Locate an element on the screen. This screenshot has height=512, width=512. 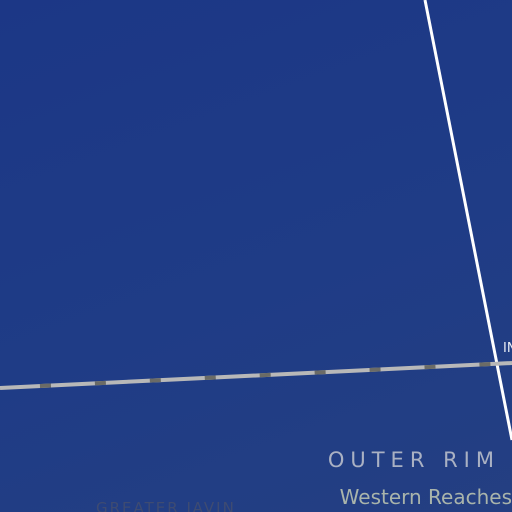
clipped-region-label: GREATER JAVIN is located at coordinates (166, 505).